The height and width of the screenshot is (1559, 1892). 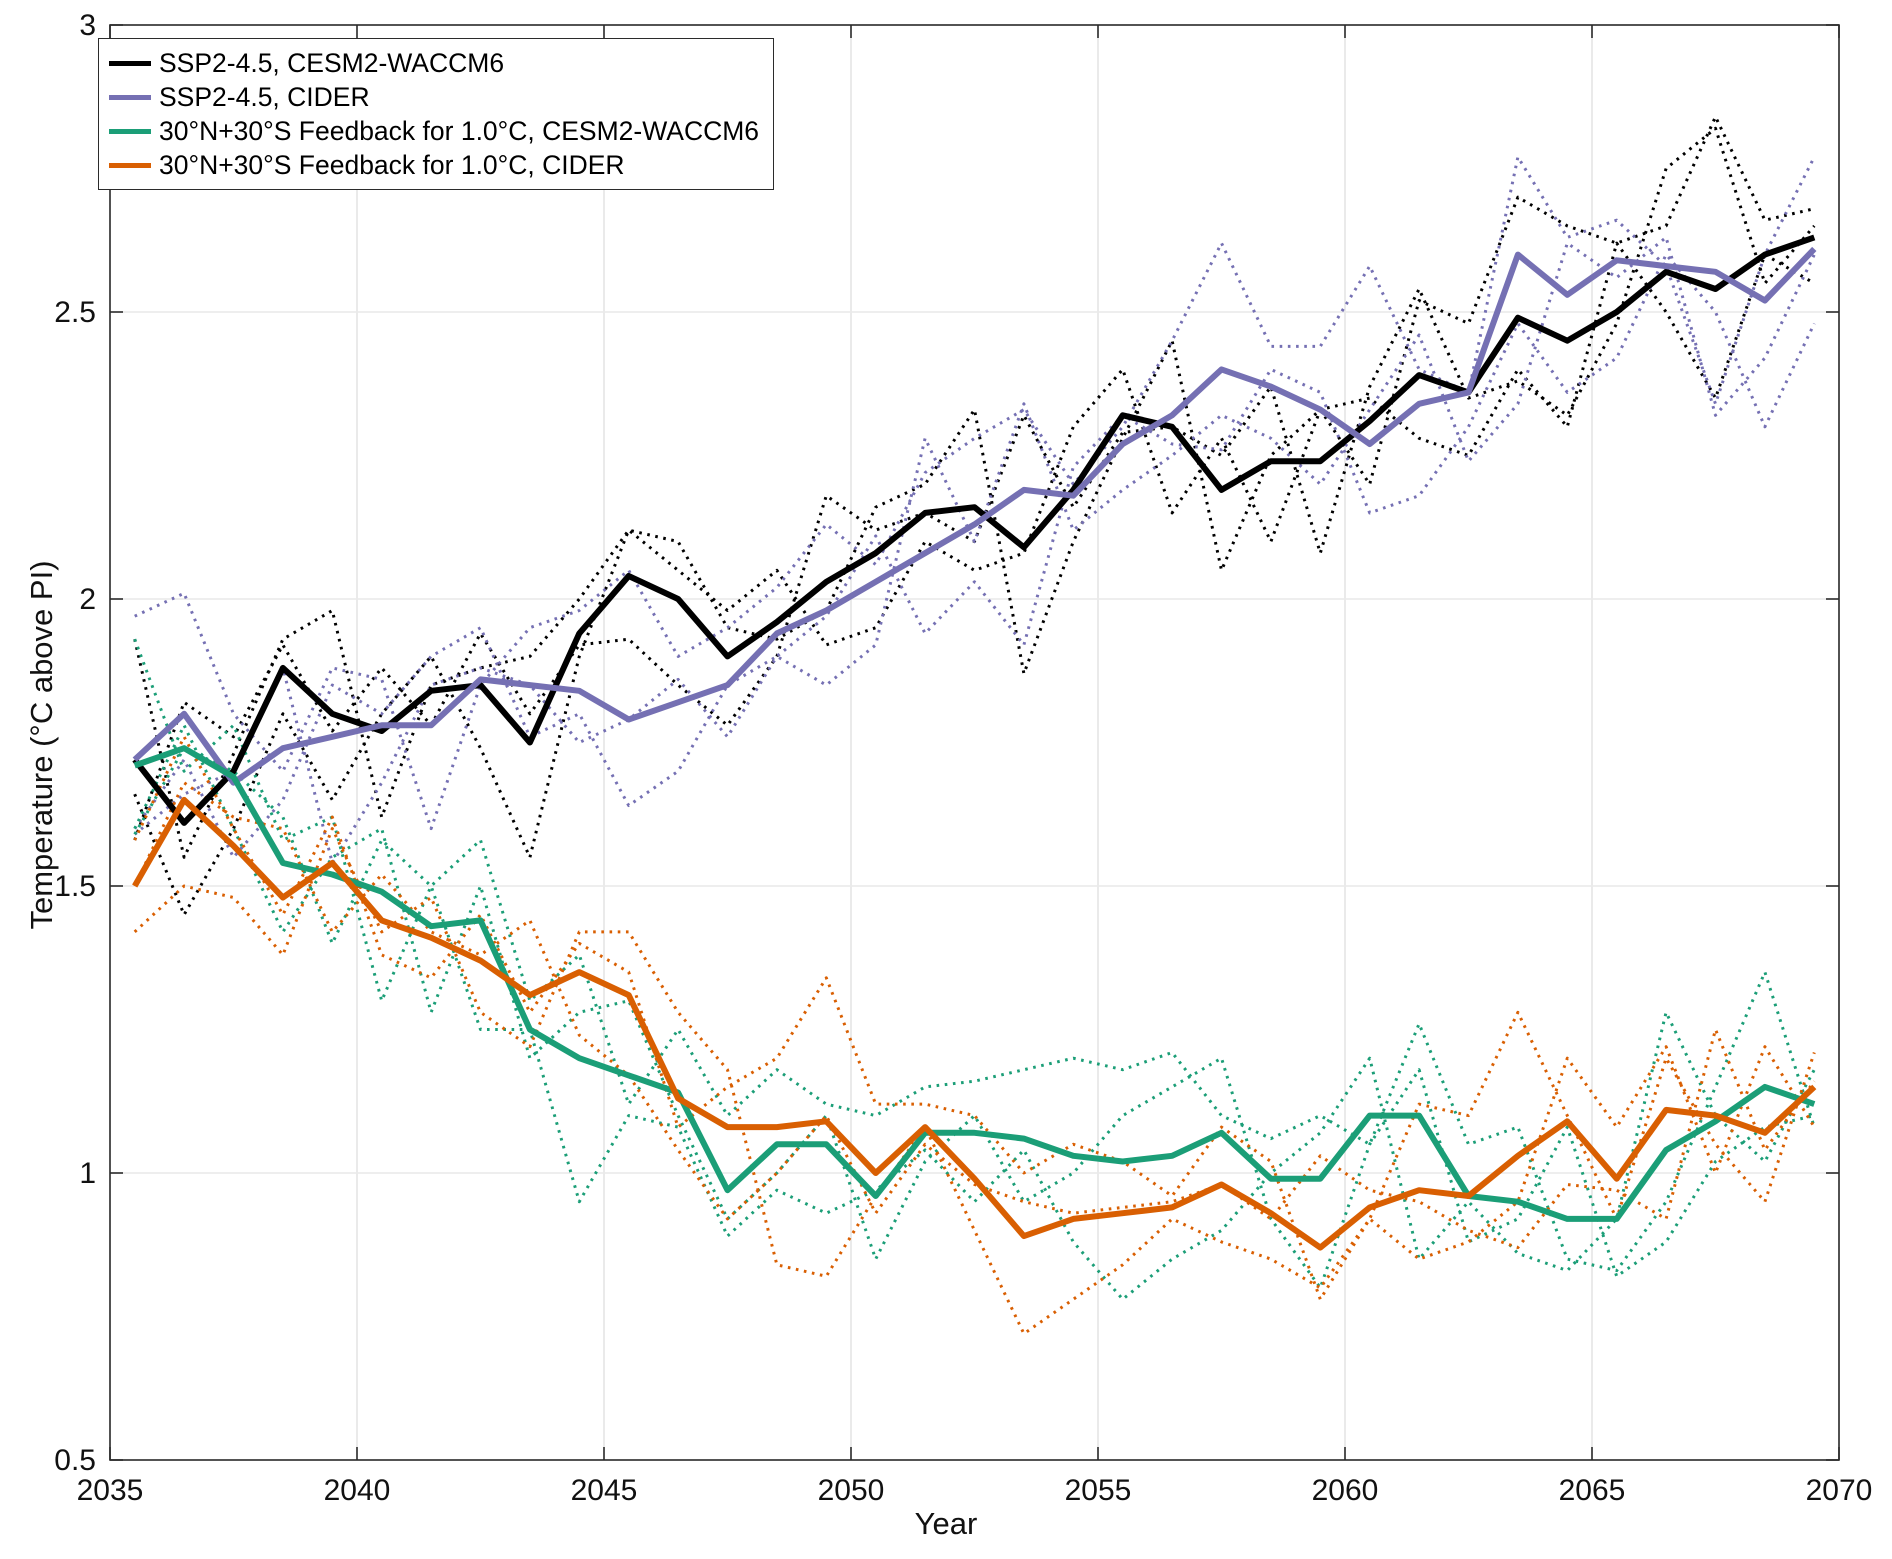 What do you see at coordinates (130, 63) in the screenshot?
I see `legend-line-swatch-black` at bounding box center [130, 63].